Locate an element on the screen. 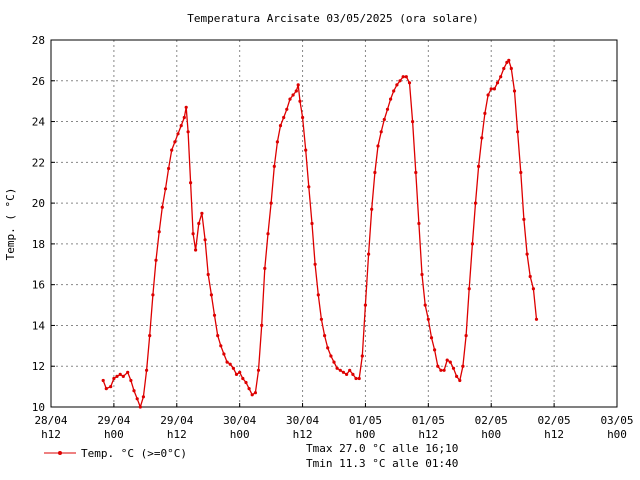 This screenshot has height=480, width=640. y-tick-label: 12 is located at coordinates (38, 366).